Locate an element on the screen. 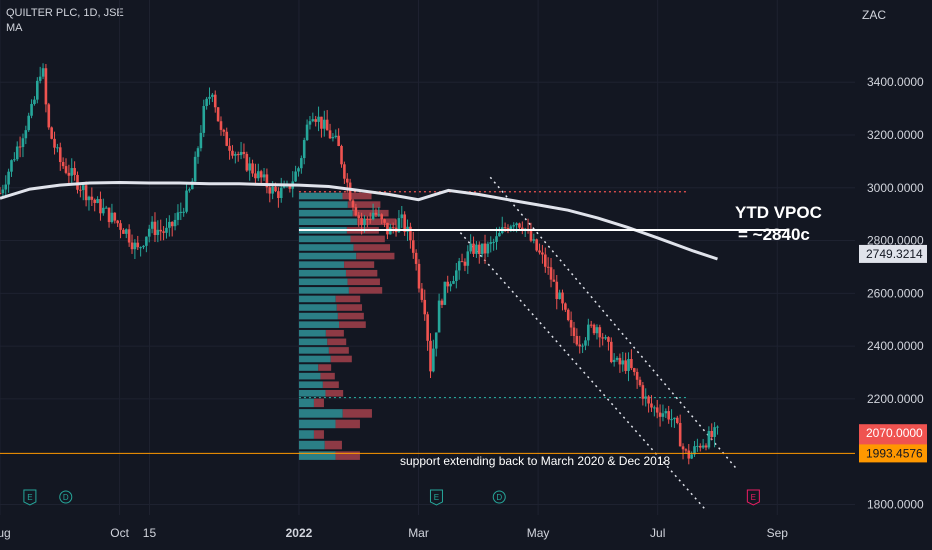 This screenshot has height=550, width=932. time-tick-label: 2022 is located at coordinates (299, 533).